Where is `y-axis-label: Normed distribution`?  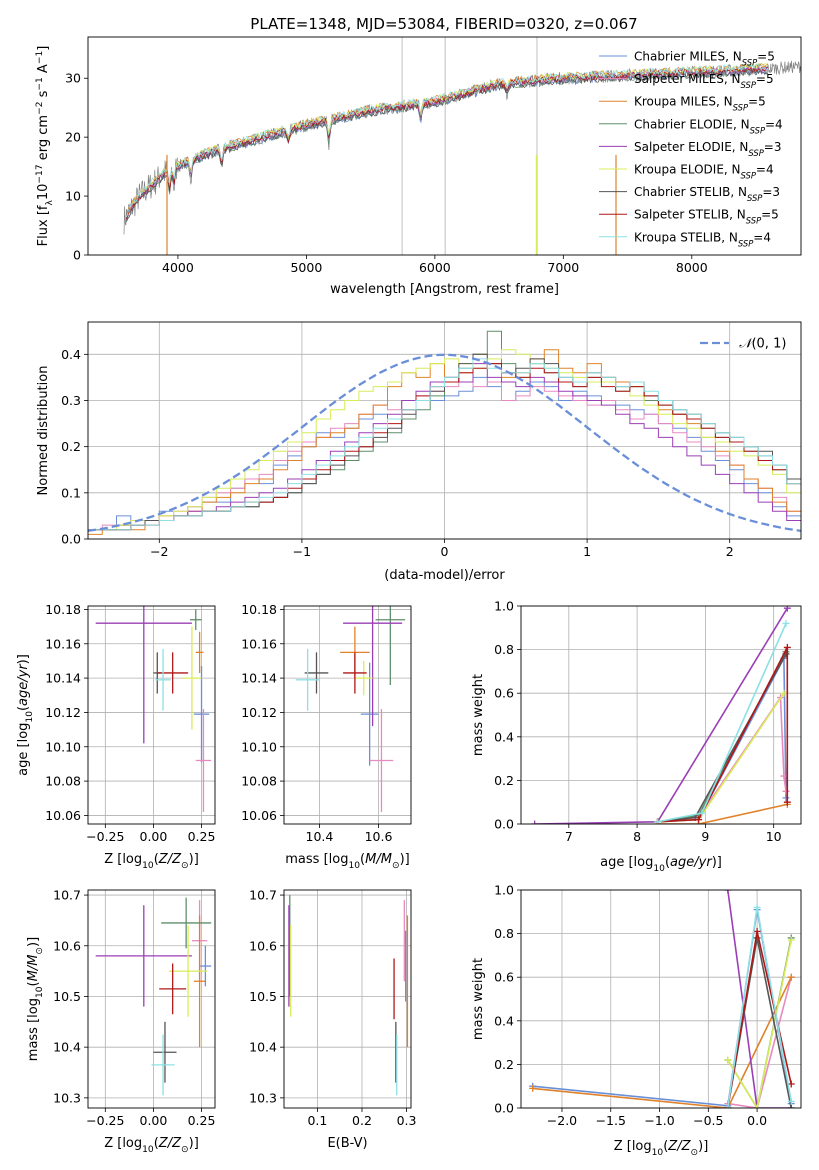
y-axis-label: Normed distribution is located at coordinates (43, 431).